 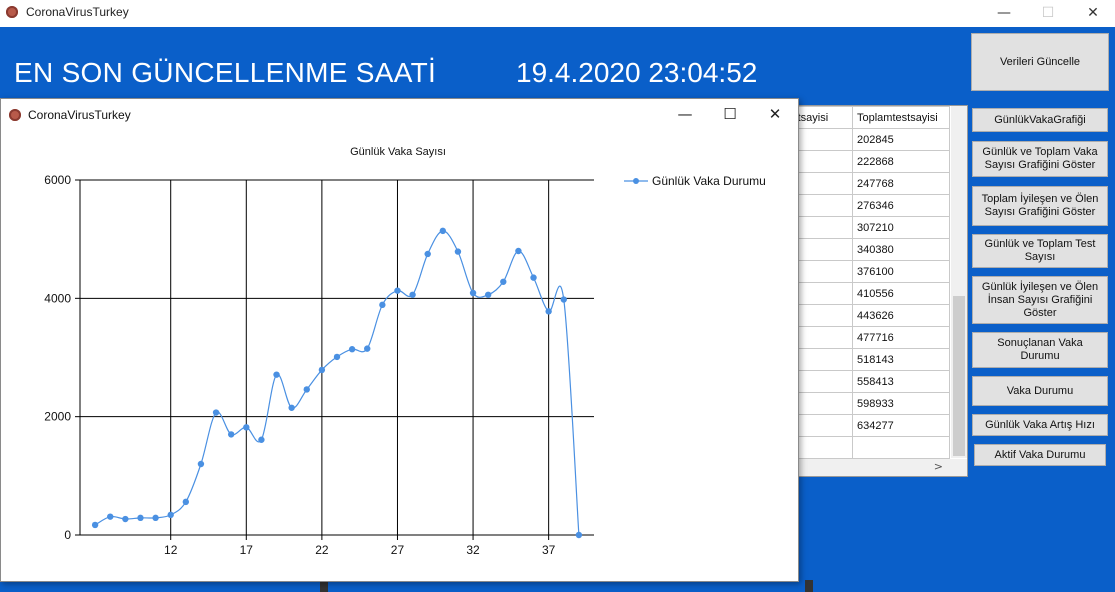 I want to click on table-cell: 558413, so click(x=901, y=381).